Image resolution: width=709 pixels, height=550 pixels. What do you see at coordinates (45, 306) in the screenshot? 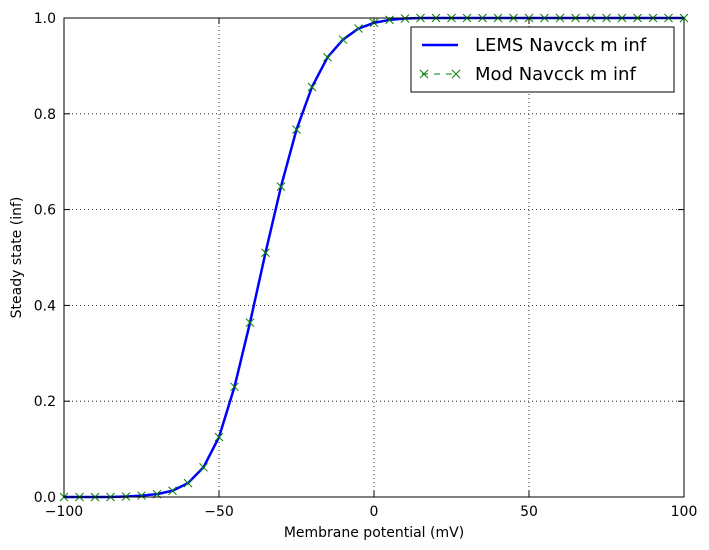
I see `y-tick-label: 0.4` at bounding box center [45, 306].